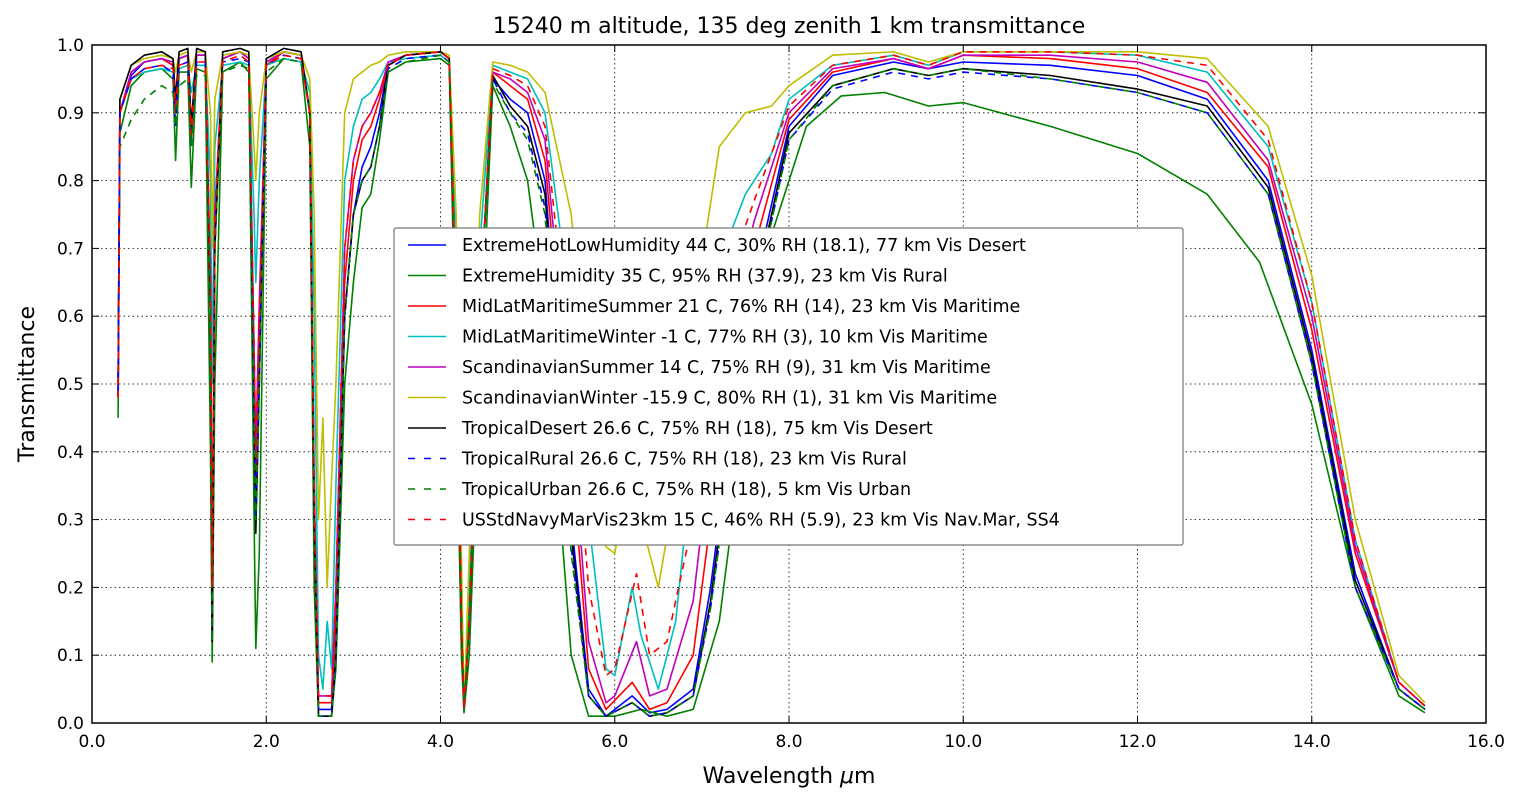 This screenshot has width=1524, height=805. I want to click on y-tick-label: 0.1, so click(70, 656).